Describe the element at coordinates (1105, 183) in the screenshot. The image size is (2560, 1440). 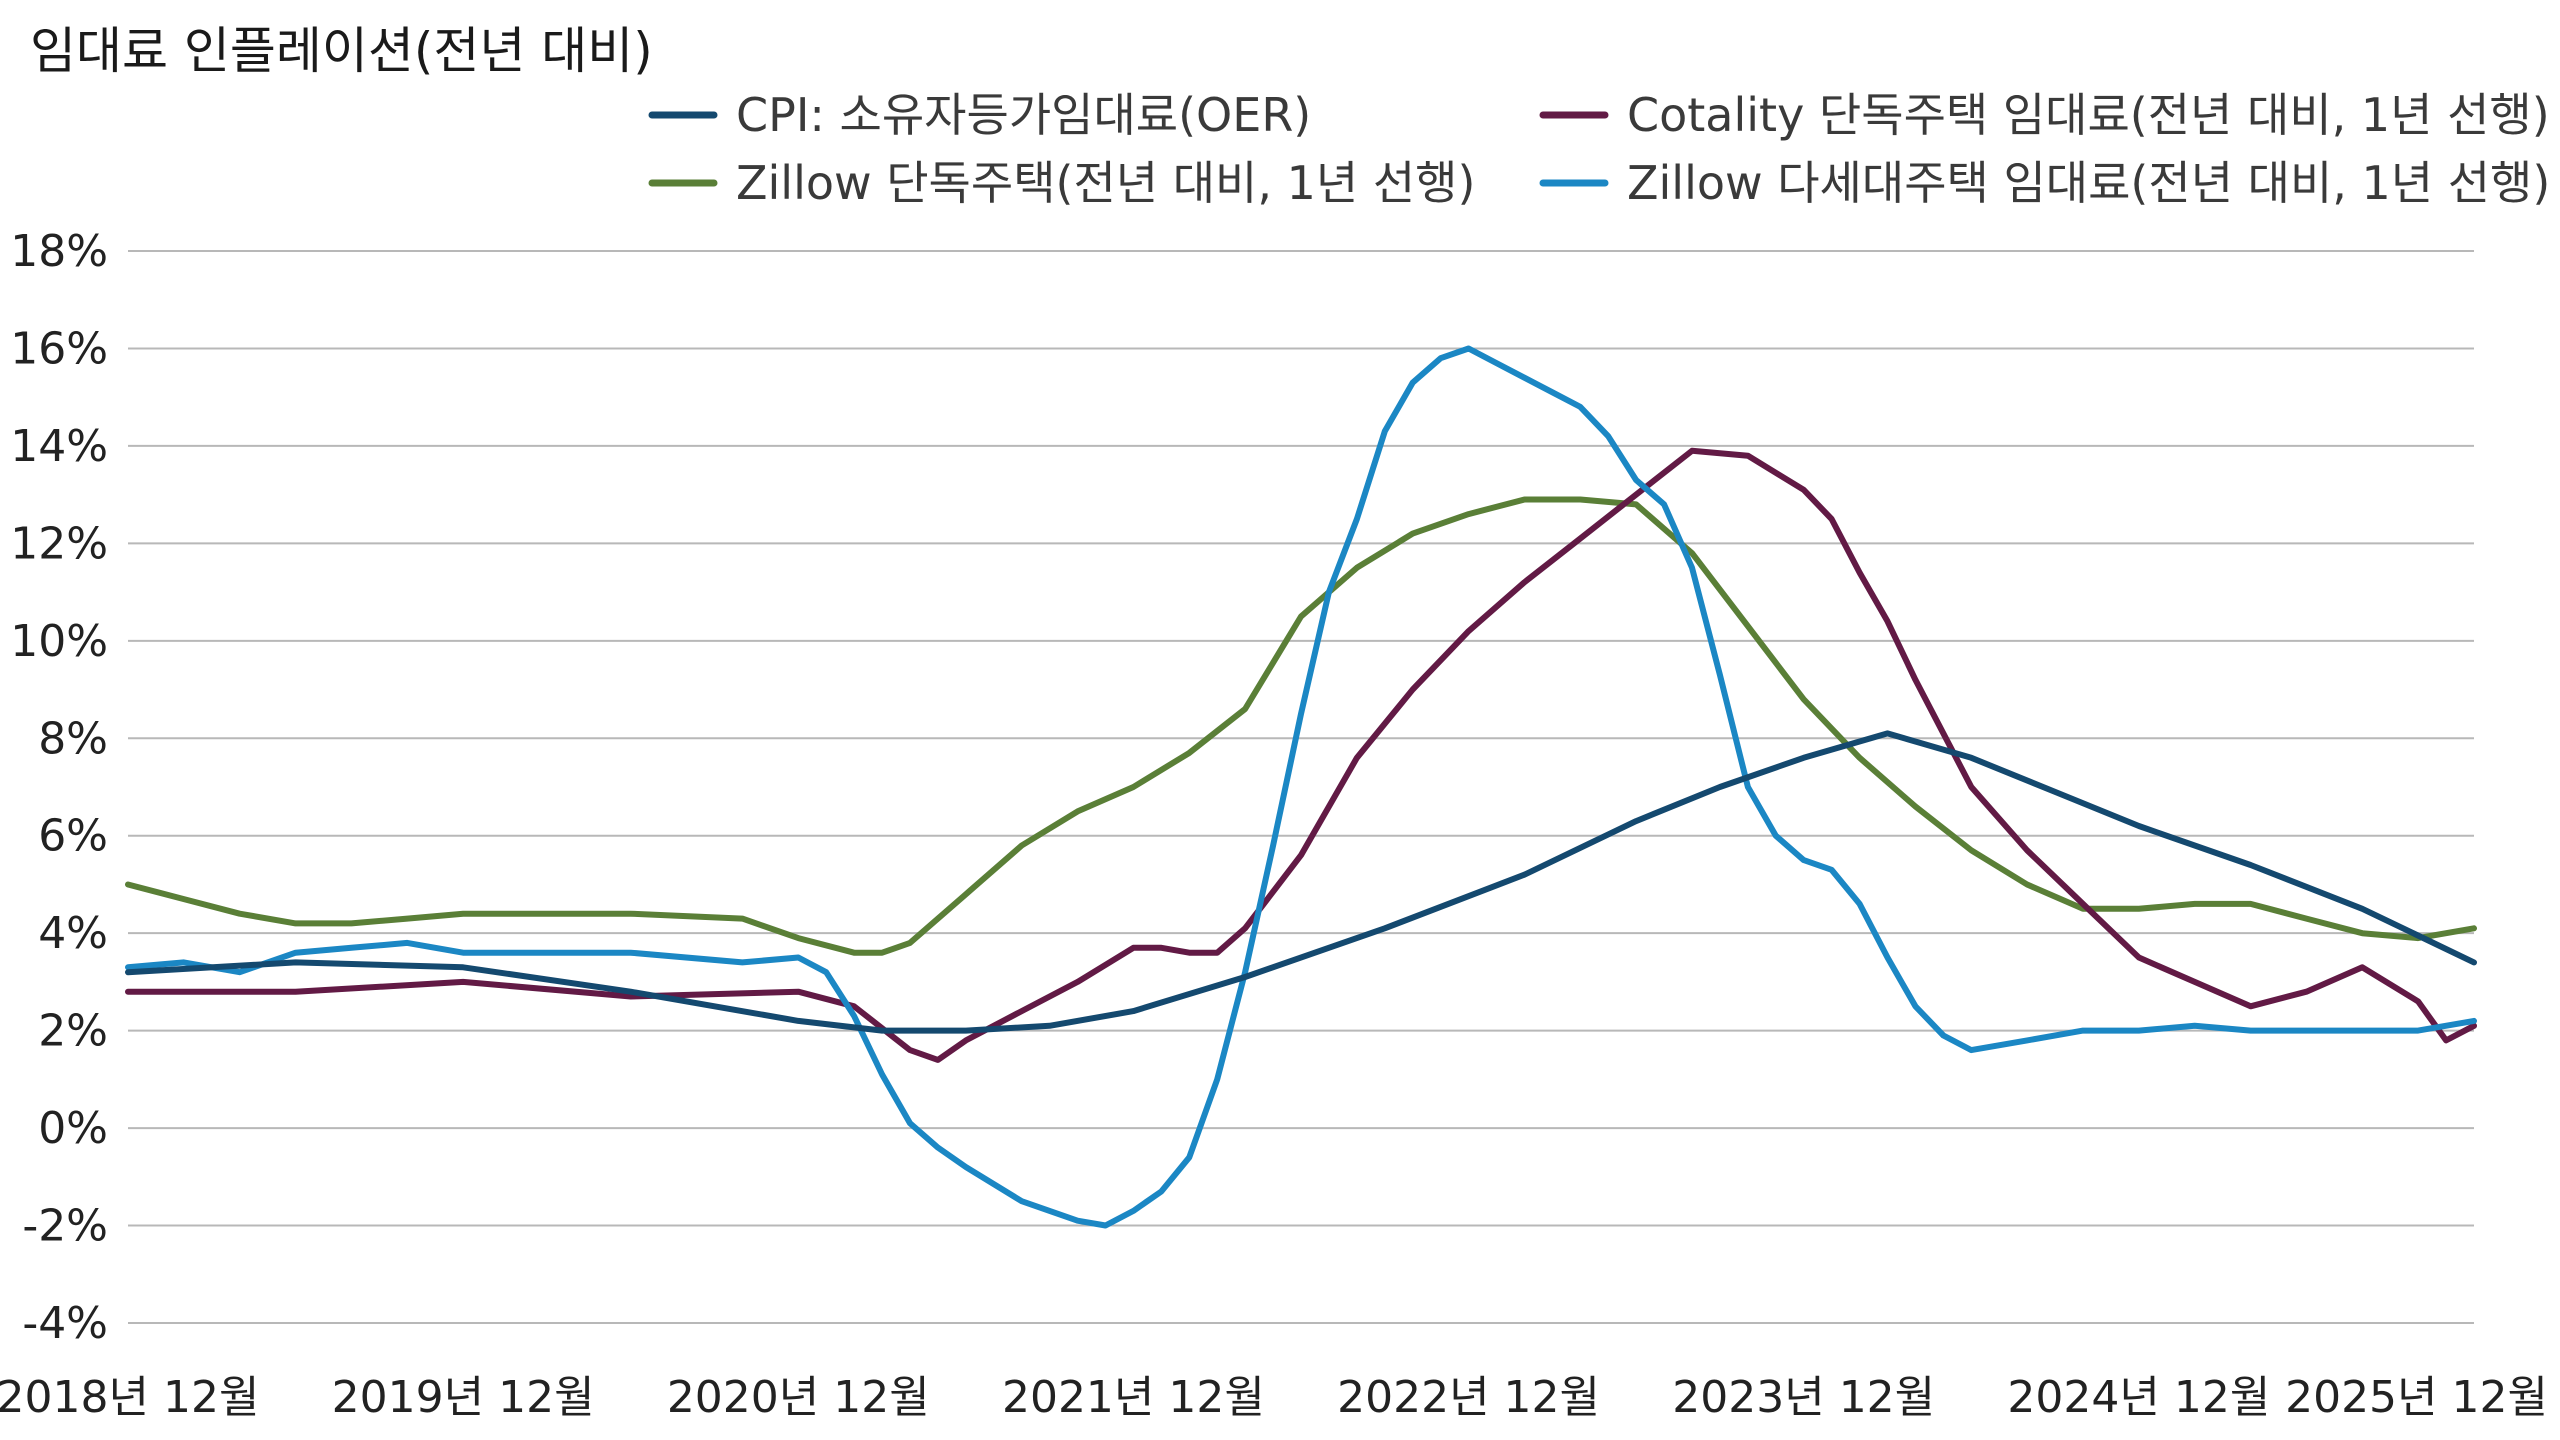
I see `legend-label: Zillow 단독주택(전년 대비, 1년 선행)` at that location.